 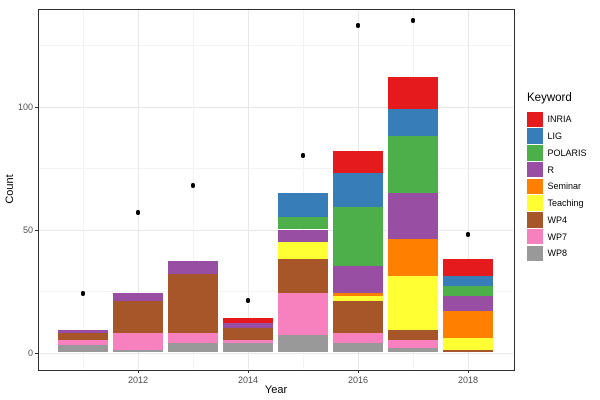 I want to click on legend-item-wp8: WP8, so click(x=557, y=253).